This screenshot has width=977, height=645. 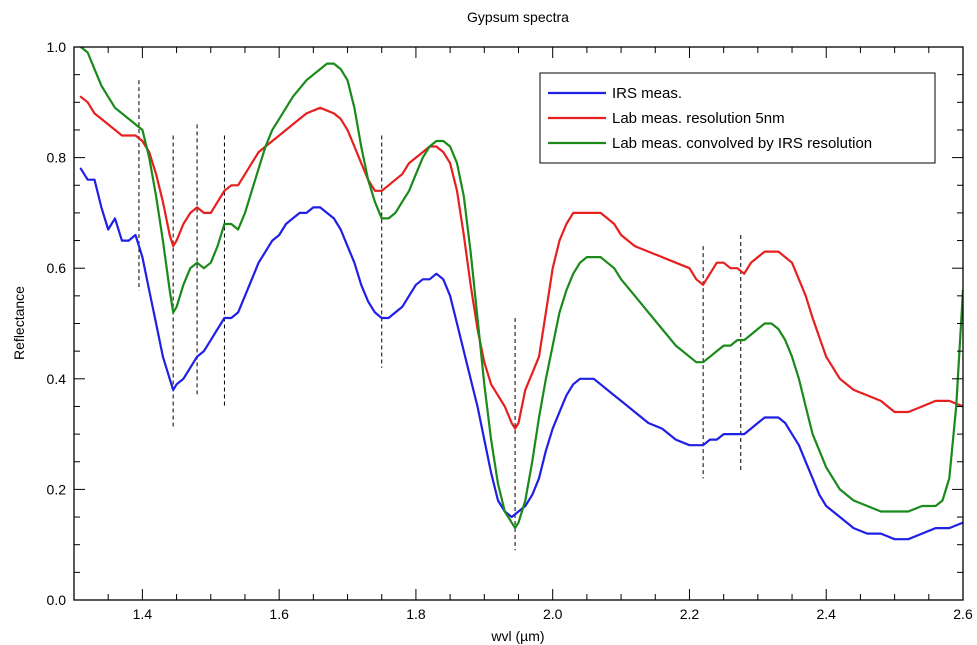 I want to click on chart-title: Gypsum spectra, so click(x=518, y=17).